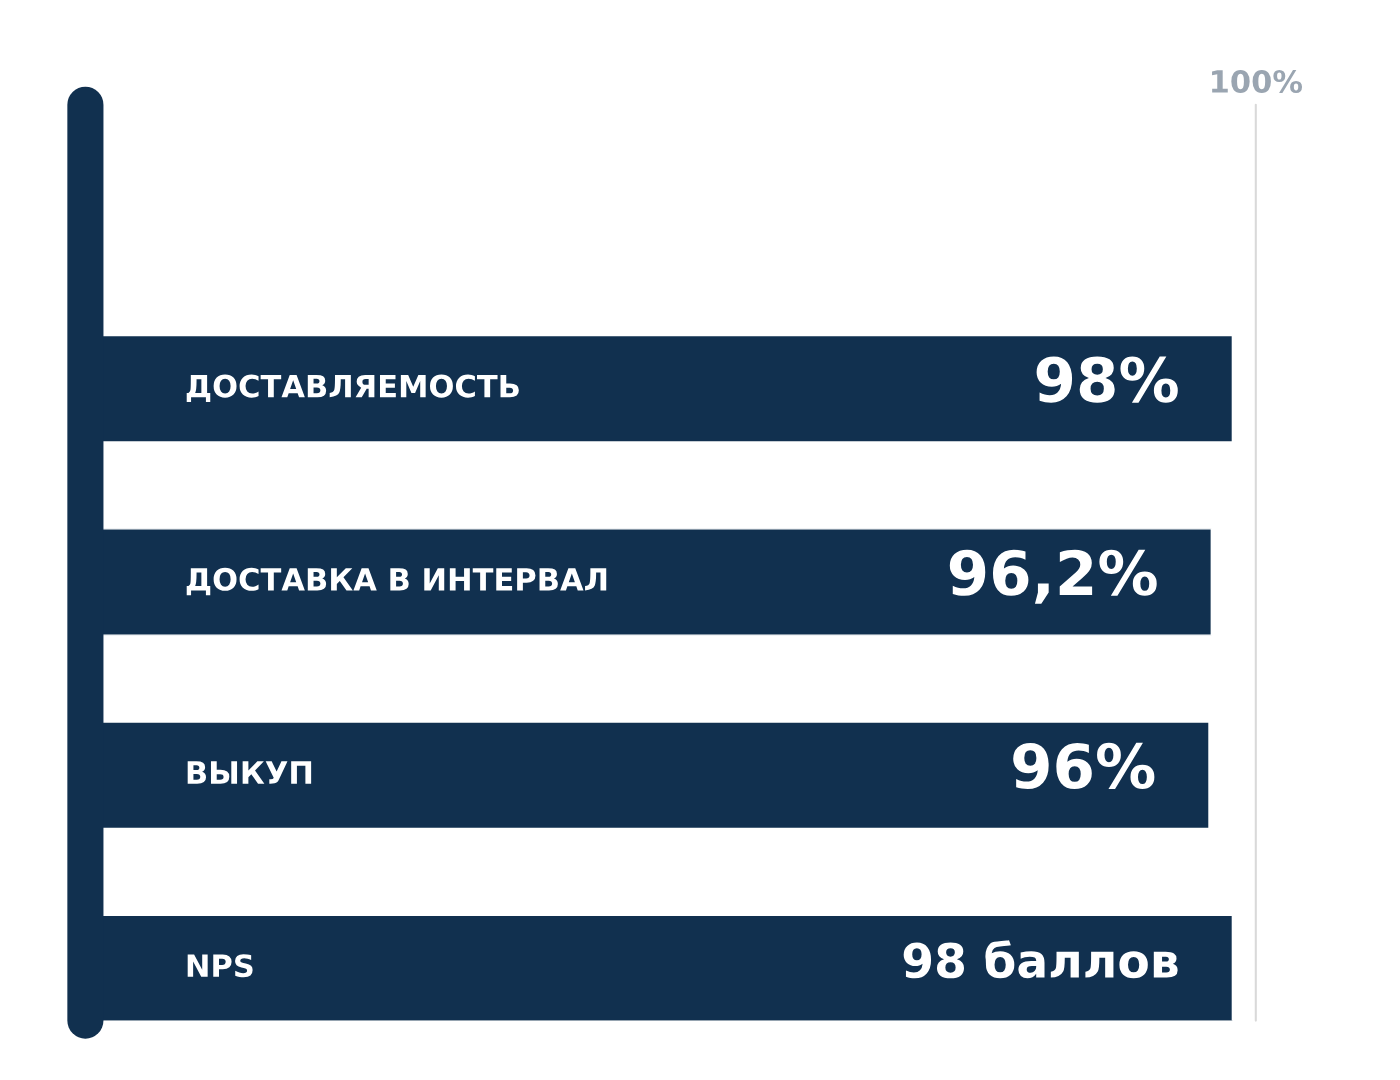 The image size is (1400, 1080). What do you see at coordinates (352, 388) in the screenshot?
I see `y-tick-label: ДОСТАВЛЯЕМОСТЬ` at bounding box center [352, 388].